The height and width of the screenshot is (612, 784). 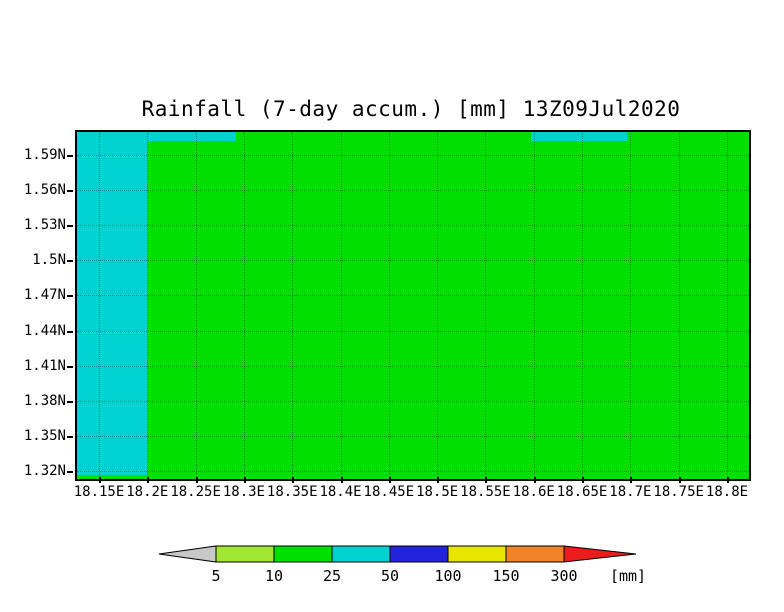 I want to click on x-tick-label: 18.15E, so click(x=99, y=492).